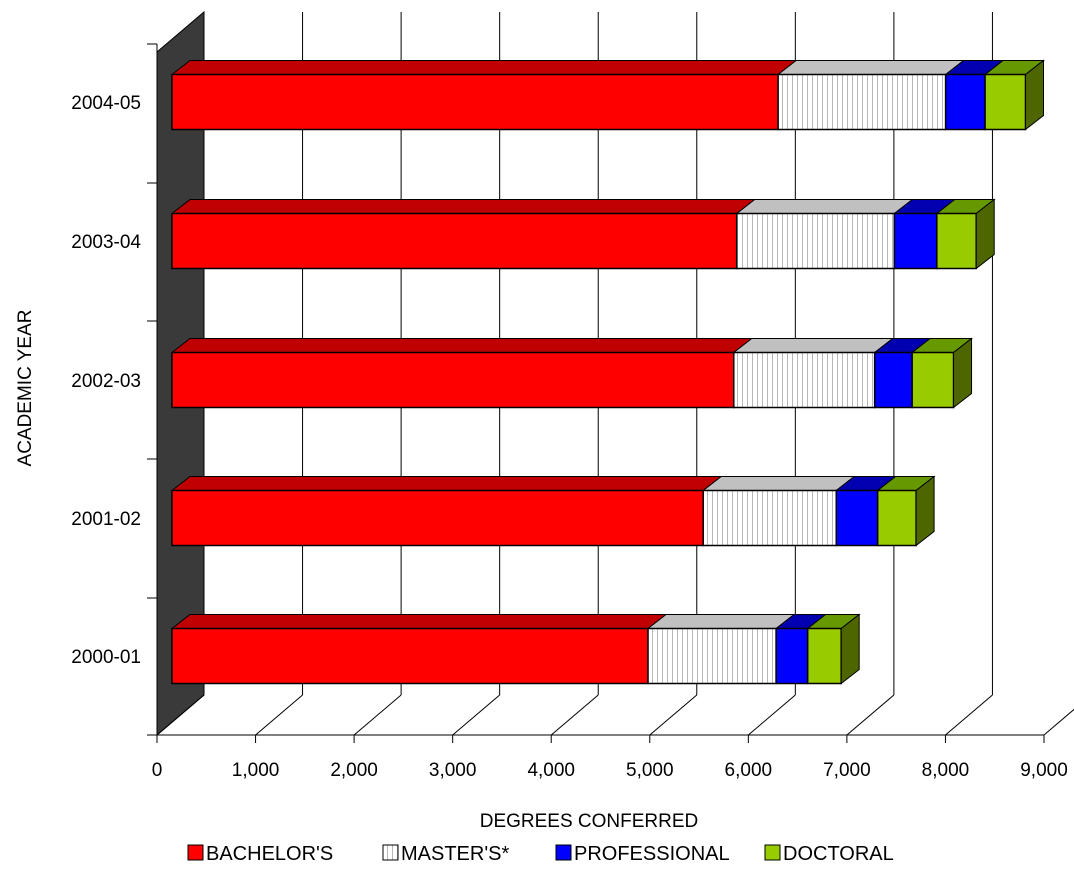 This screenshot has height=886, width=1074. I want to click on legend-item: MASTER'S*, so click(445, 854).